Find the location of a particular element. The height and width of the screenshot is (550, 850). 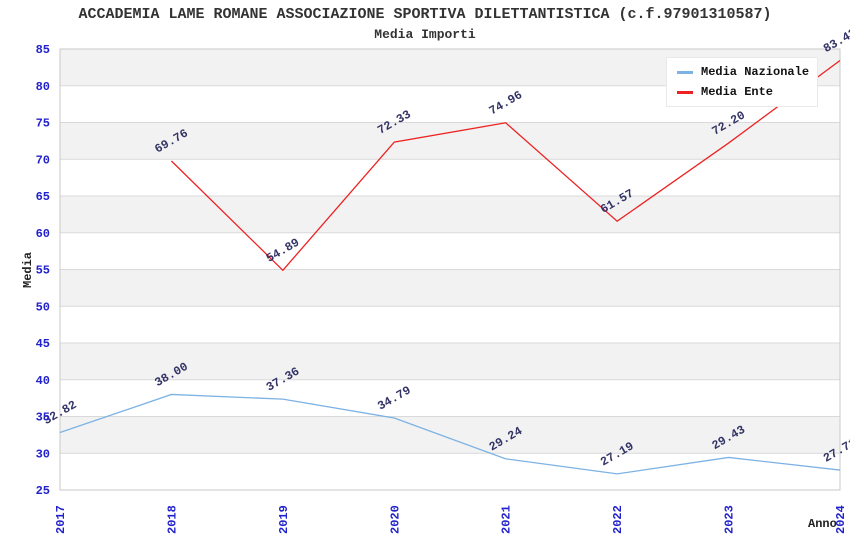

legend-label-media-ente: Media Ente is located at coordinates (737, 92).